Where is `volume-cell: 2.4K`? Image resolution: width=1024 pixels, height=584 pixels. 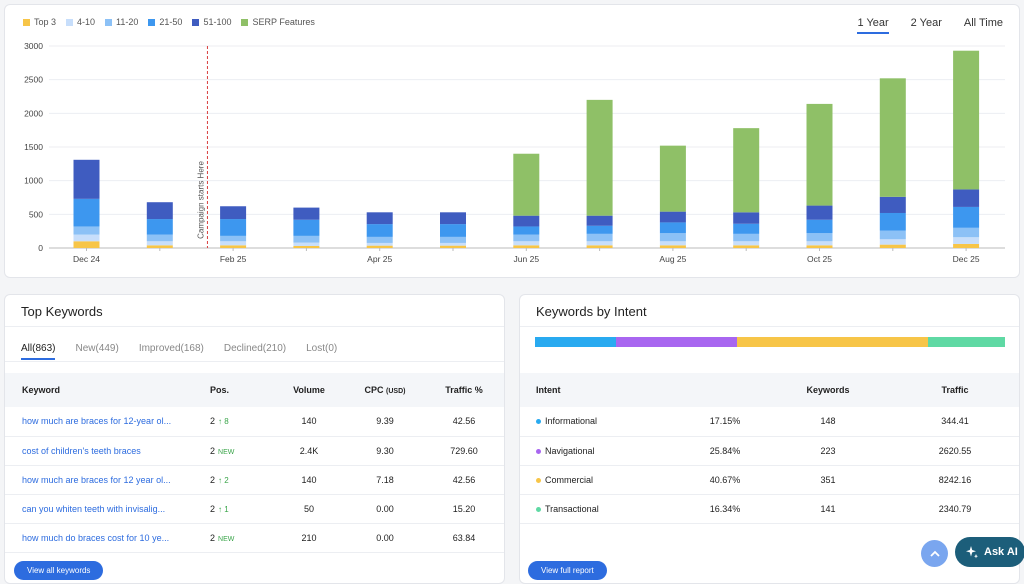
volume-cell: 2.4K is located at coordinates (309, 451).